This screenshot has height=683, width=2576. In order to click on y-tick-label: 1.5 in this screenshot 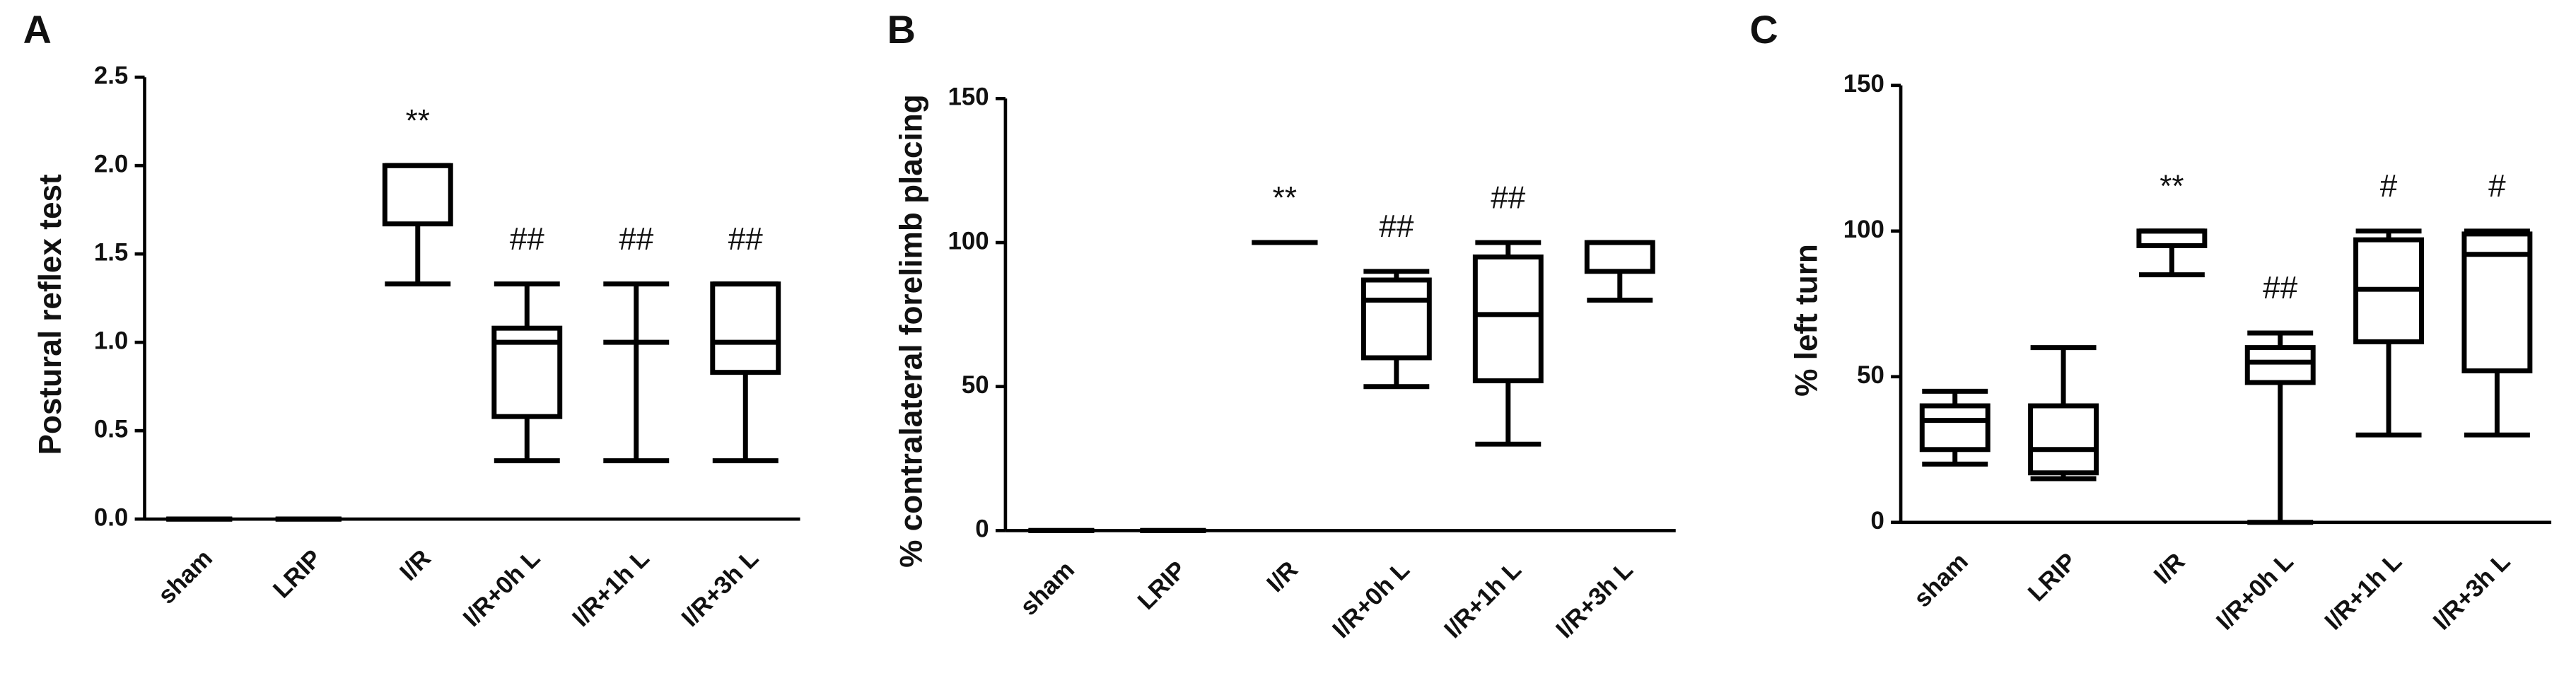, I will do `click(111, 252)`.